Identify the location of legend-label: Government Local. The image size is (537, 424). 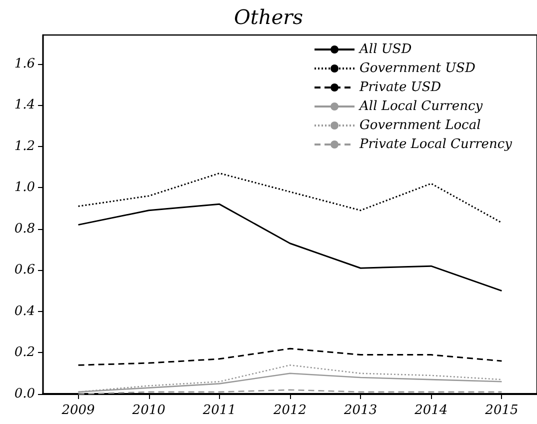
(420, 125).